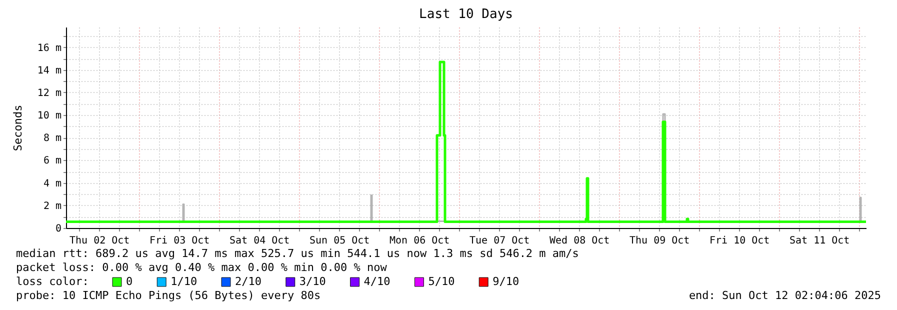 The height and width of the screenshot is (310, 897). Describe the element at coordinates (49, 116) in the screenshot. I see `y-tick-label: 10 m` at that location.